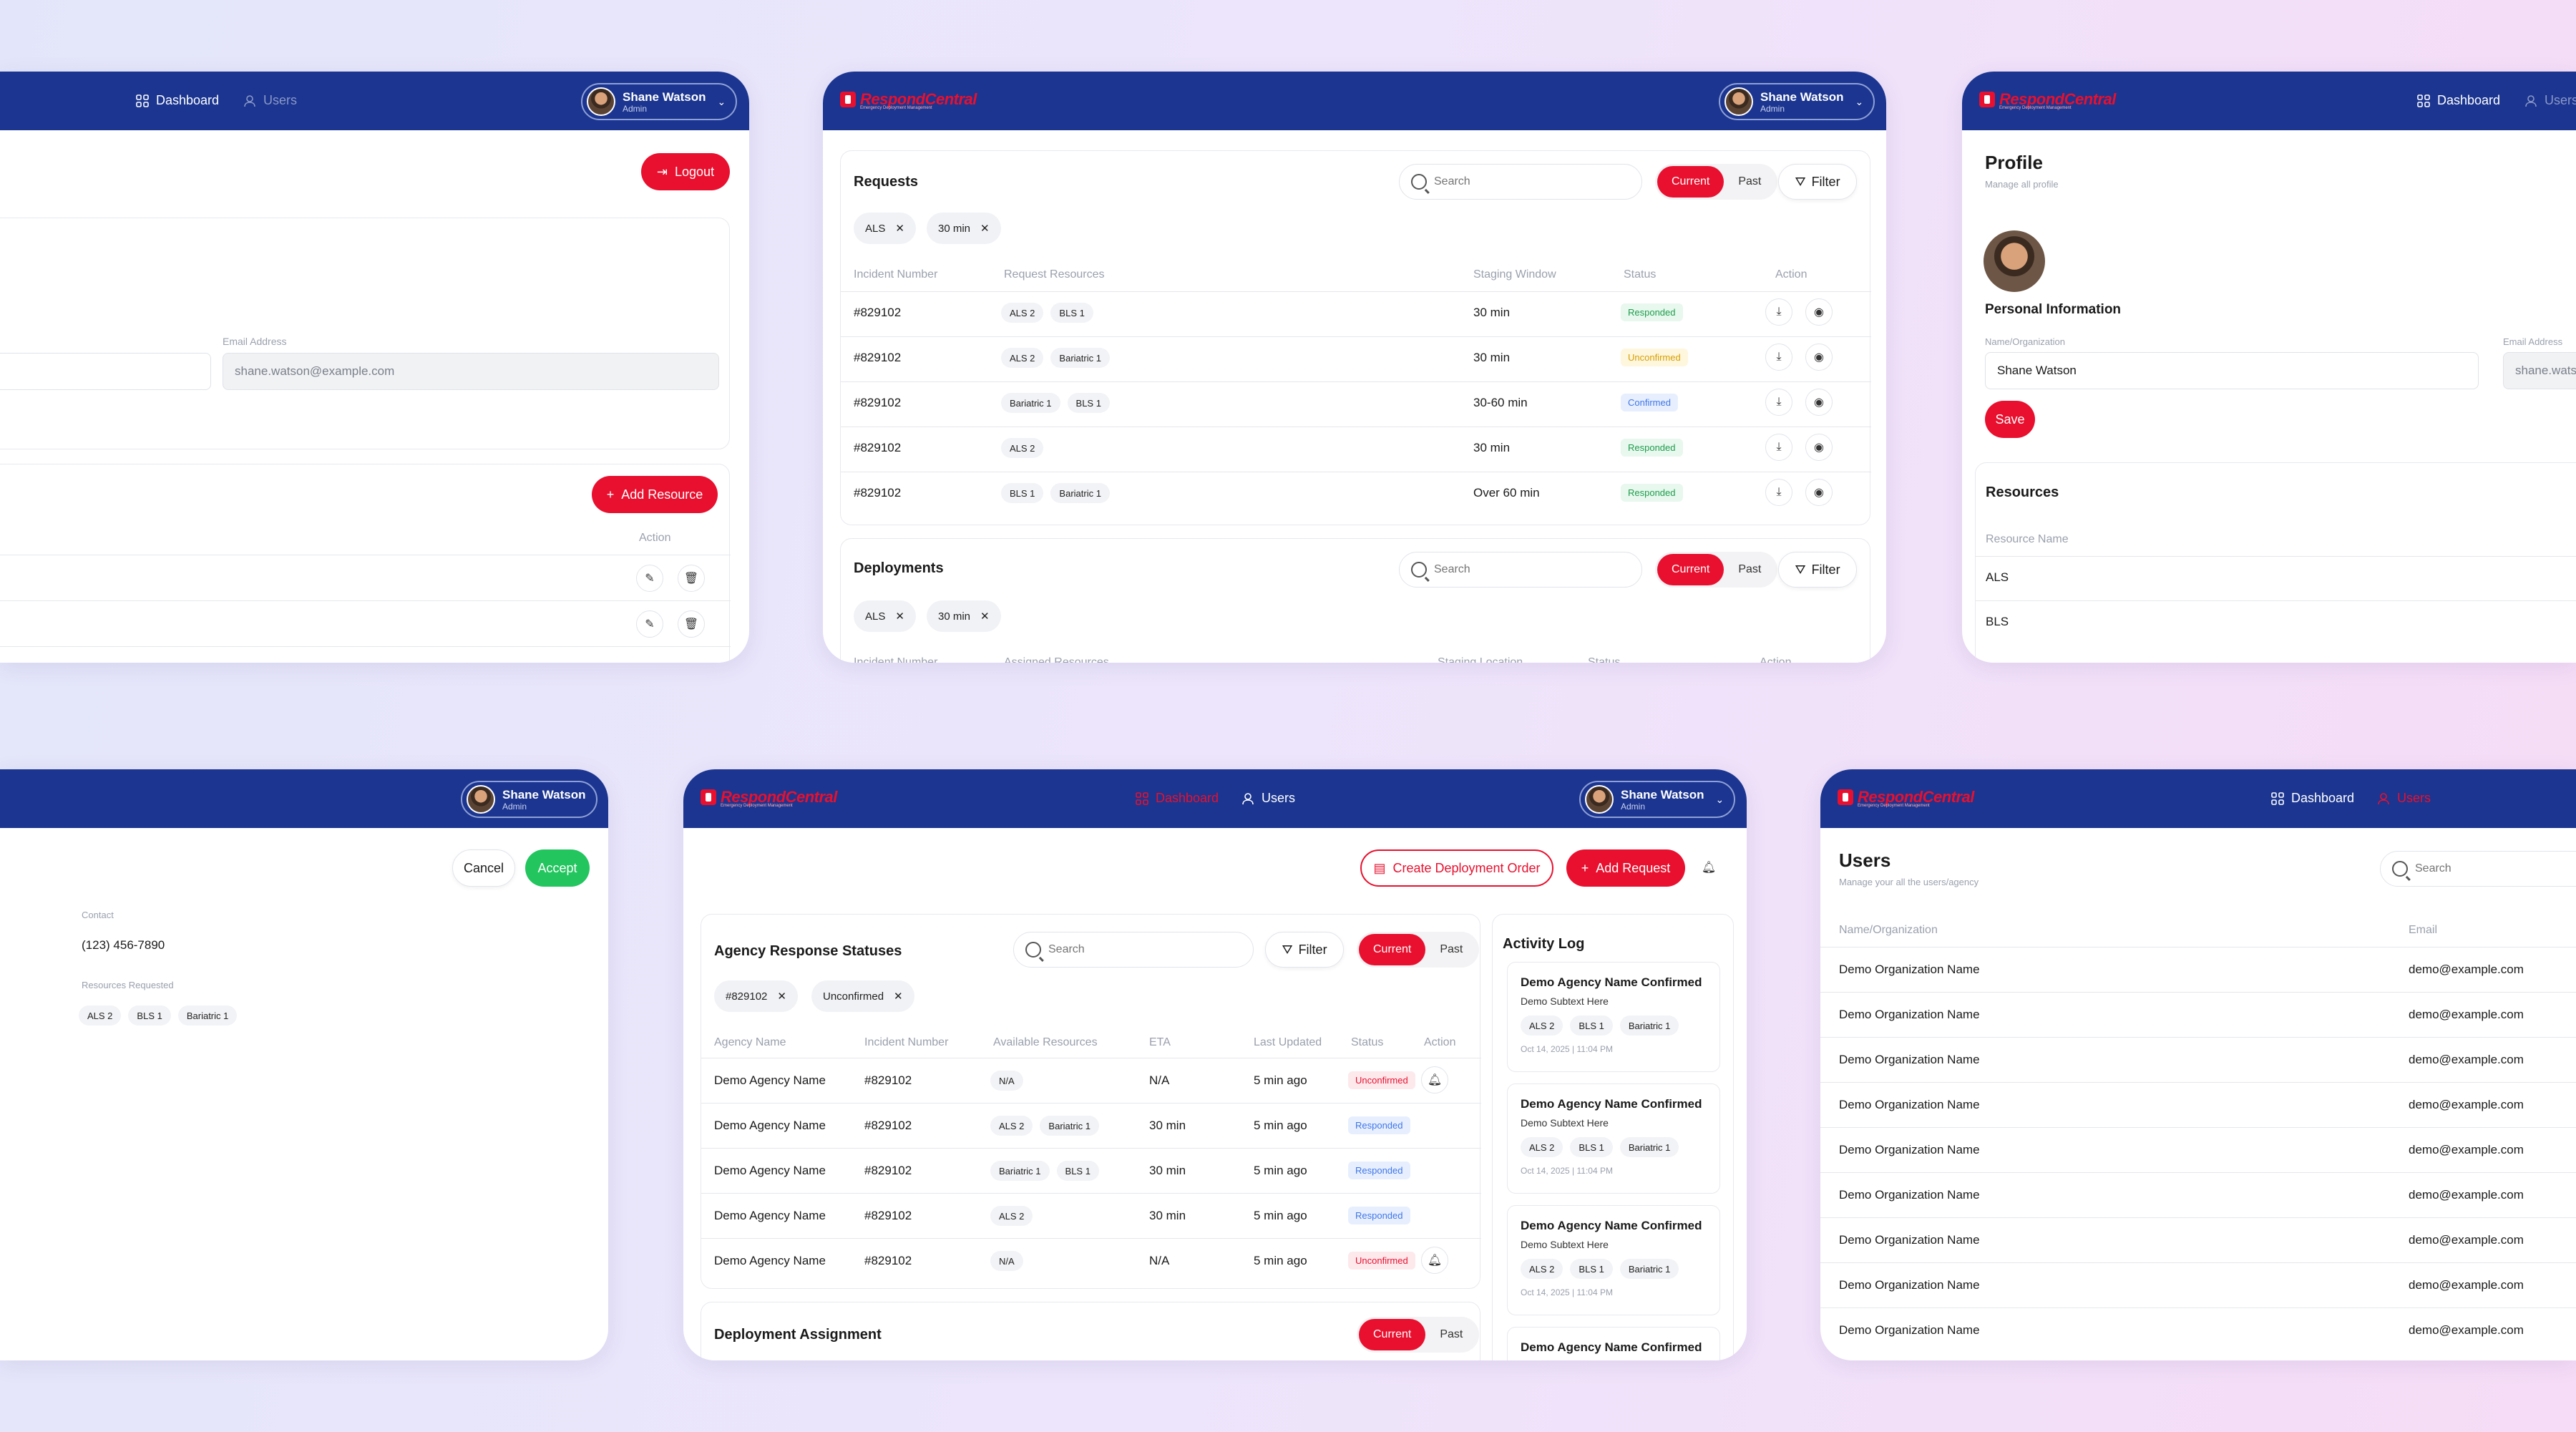 Image resolution: width=2576 pixels, height=1432 pixels. What do you see at coordinates (1611, 1104) in the screenshot?
I see `activity-title: Demo Agency Name Confirmed` at bounding box center [1611, 1104].